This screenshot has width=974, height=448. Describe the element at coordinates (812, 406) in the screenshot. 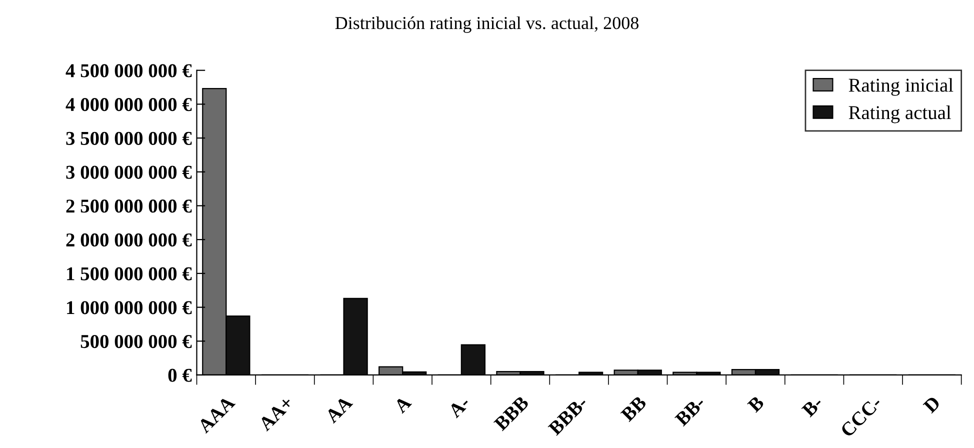

I see `x-tick-label: B-` at that location.